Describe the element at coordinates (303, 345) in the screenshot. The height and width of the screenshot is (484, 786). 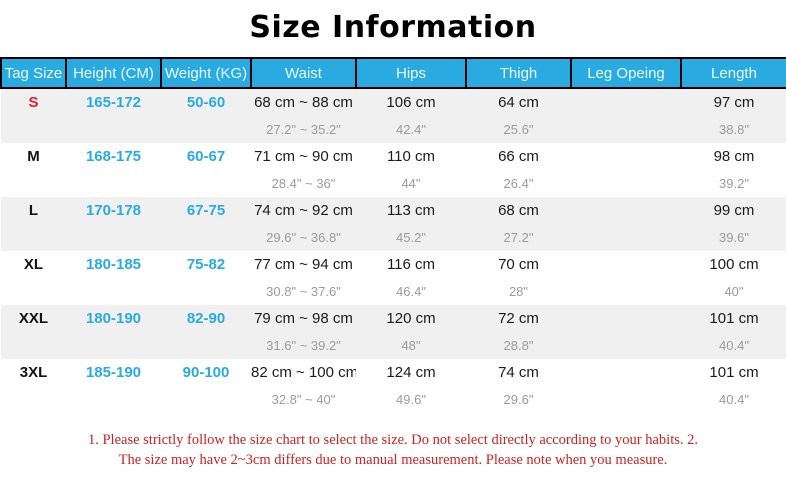
I see `waist-inch-cell: 31.6" ~ 39.2"` at that location.